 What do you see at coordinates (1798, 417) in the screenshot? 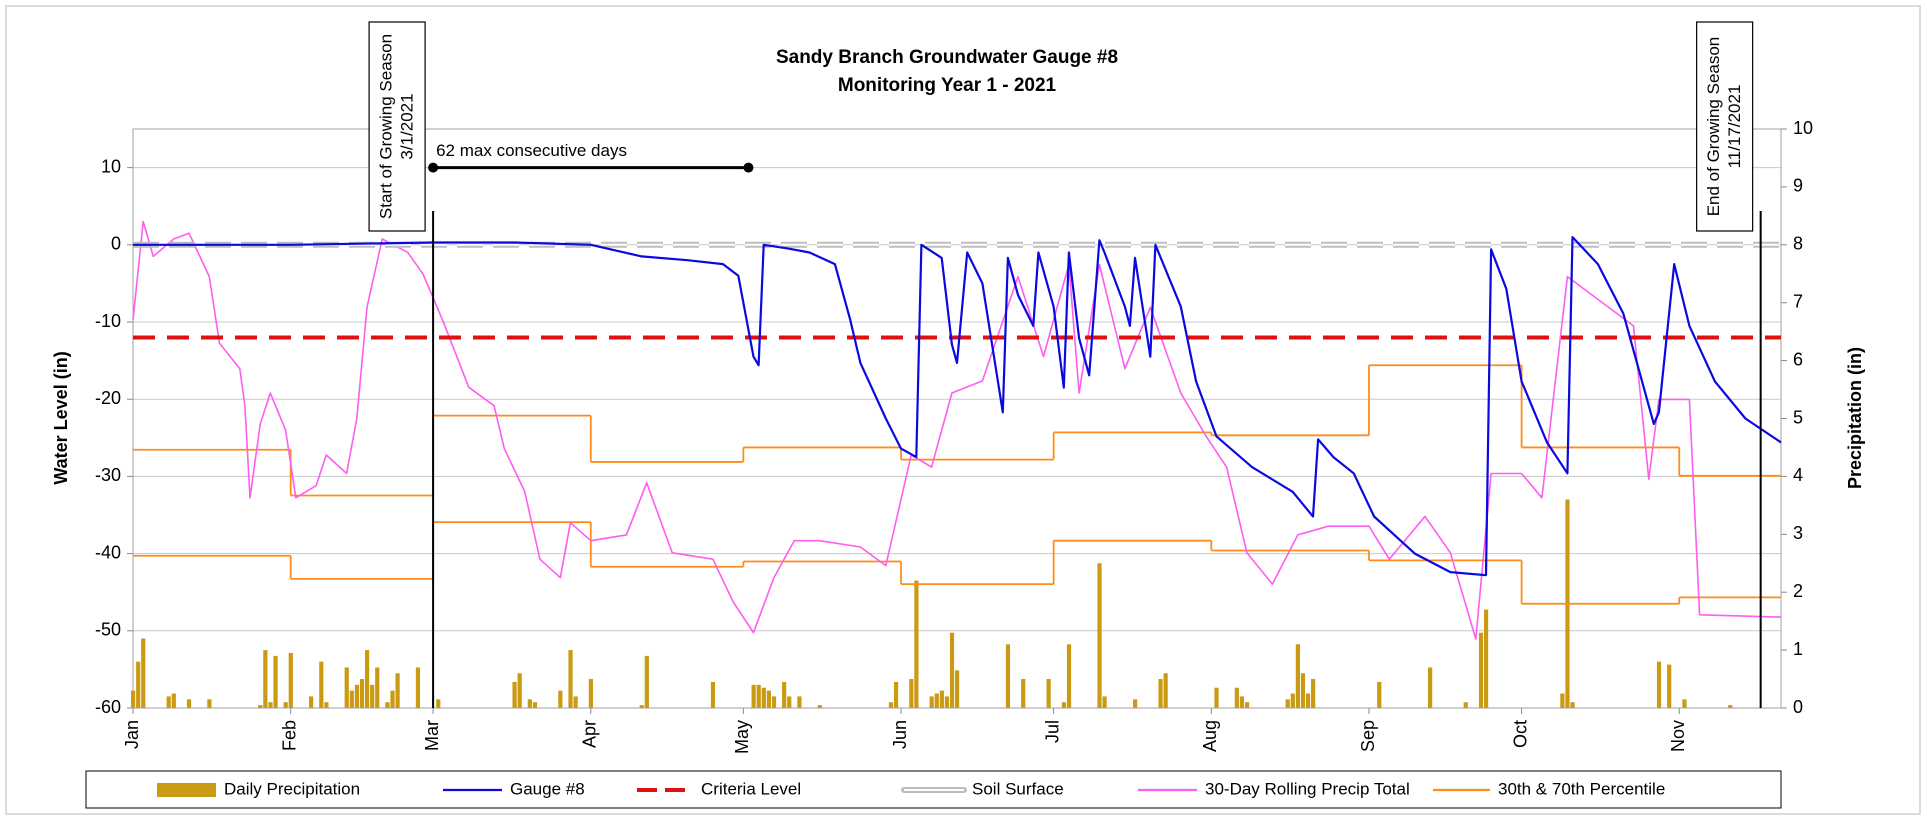
I see `y2-tick-label: 5` at bounding box center [1798, 417].